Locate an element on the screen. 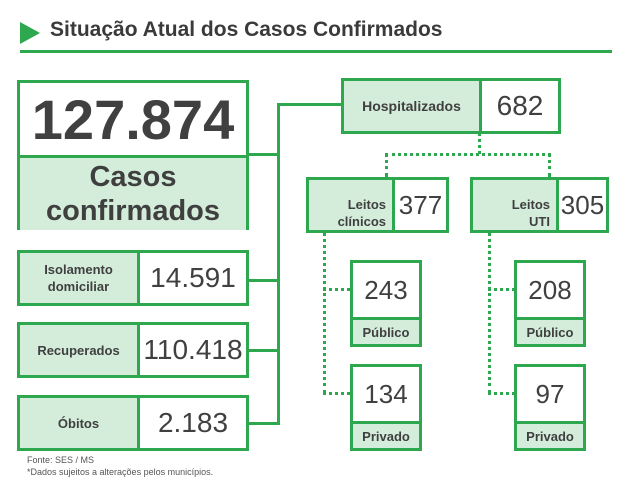 The image size is (625, 492). recuperados-label: Recuperados is located at coordinates (80, 350).